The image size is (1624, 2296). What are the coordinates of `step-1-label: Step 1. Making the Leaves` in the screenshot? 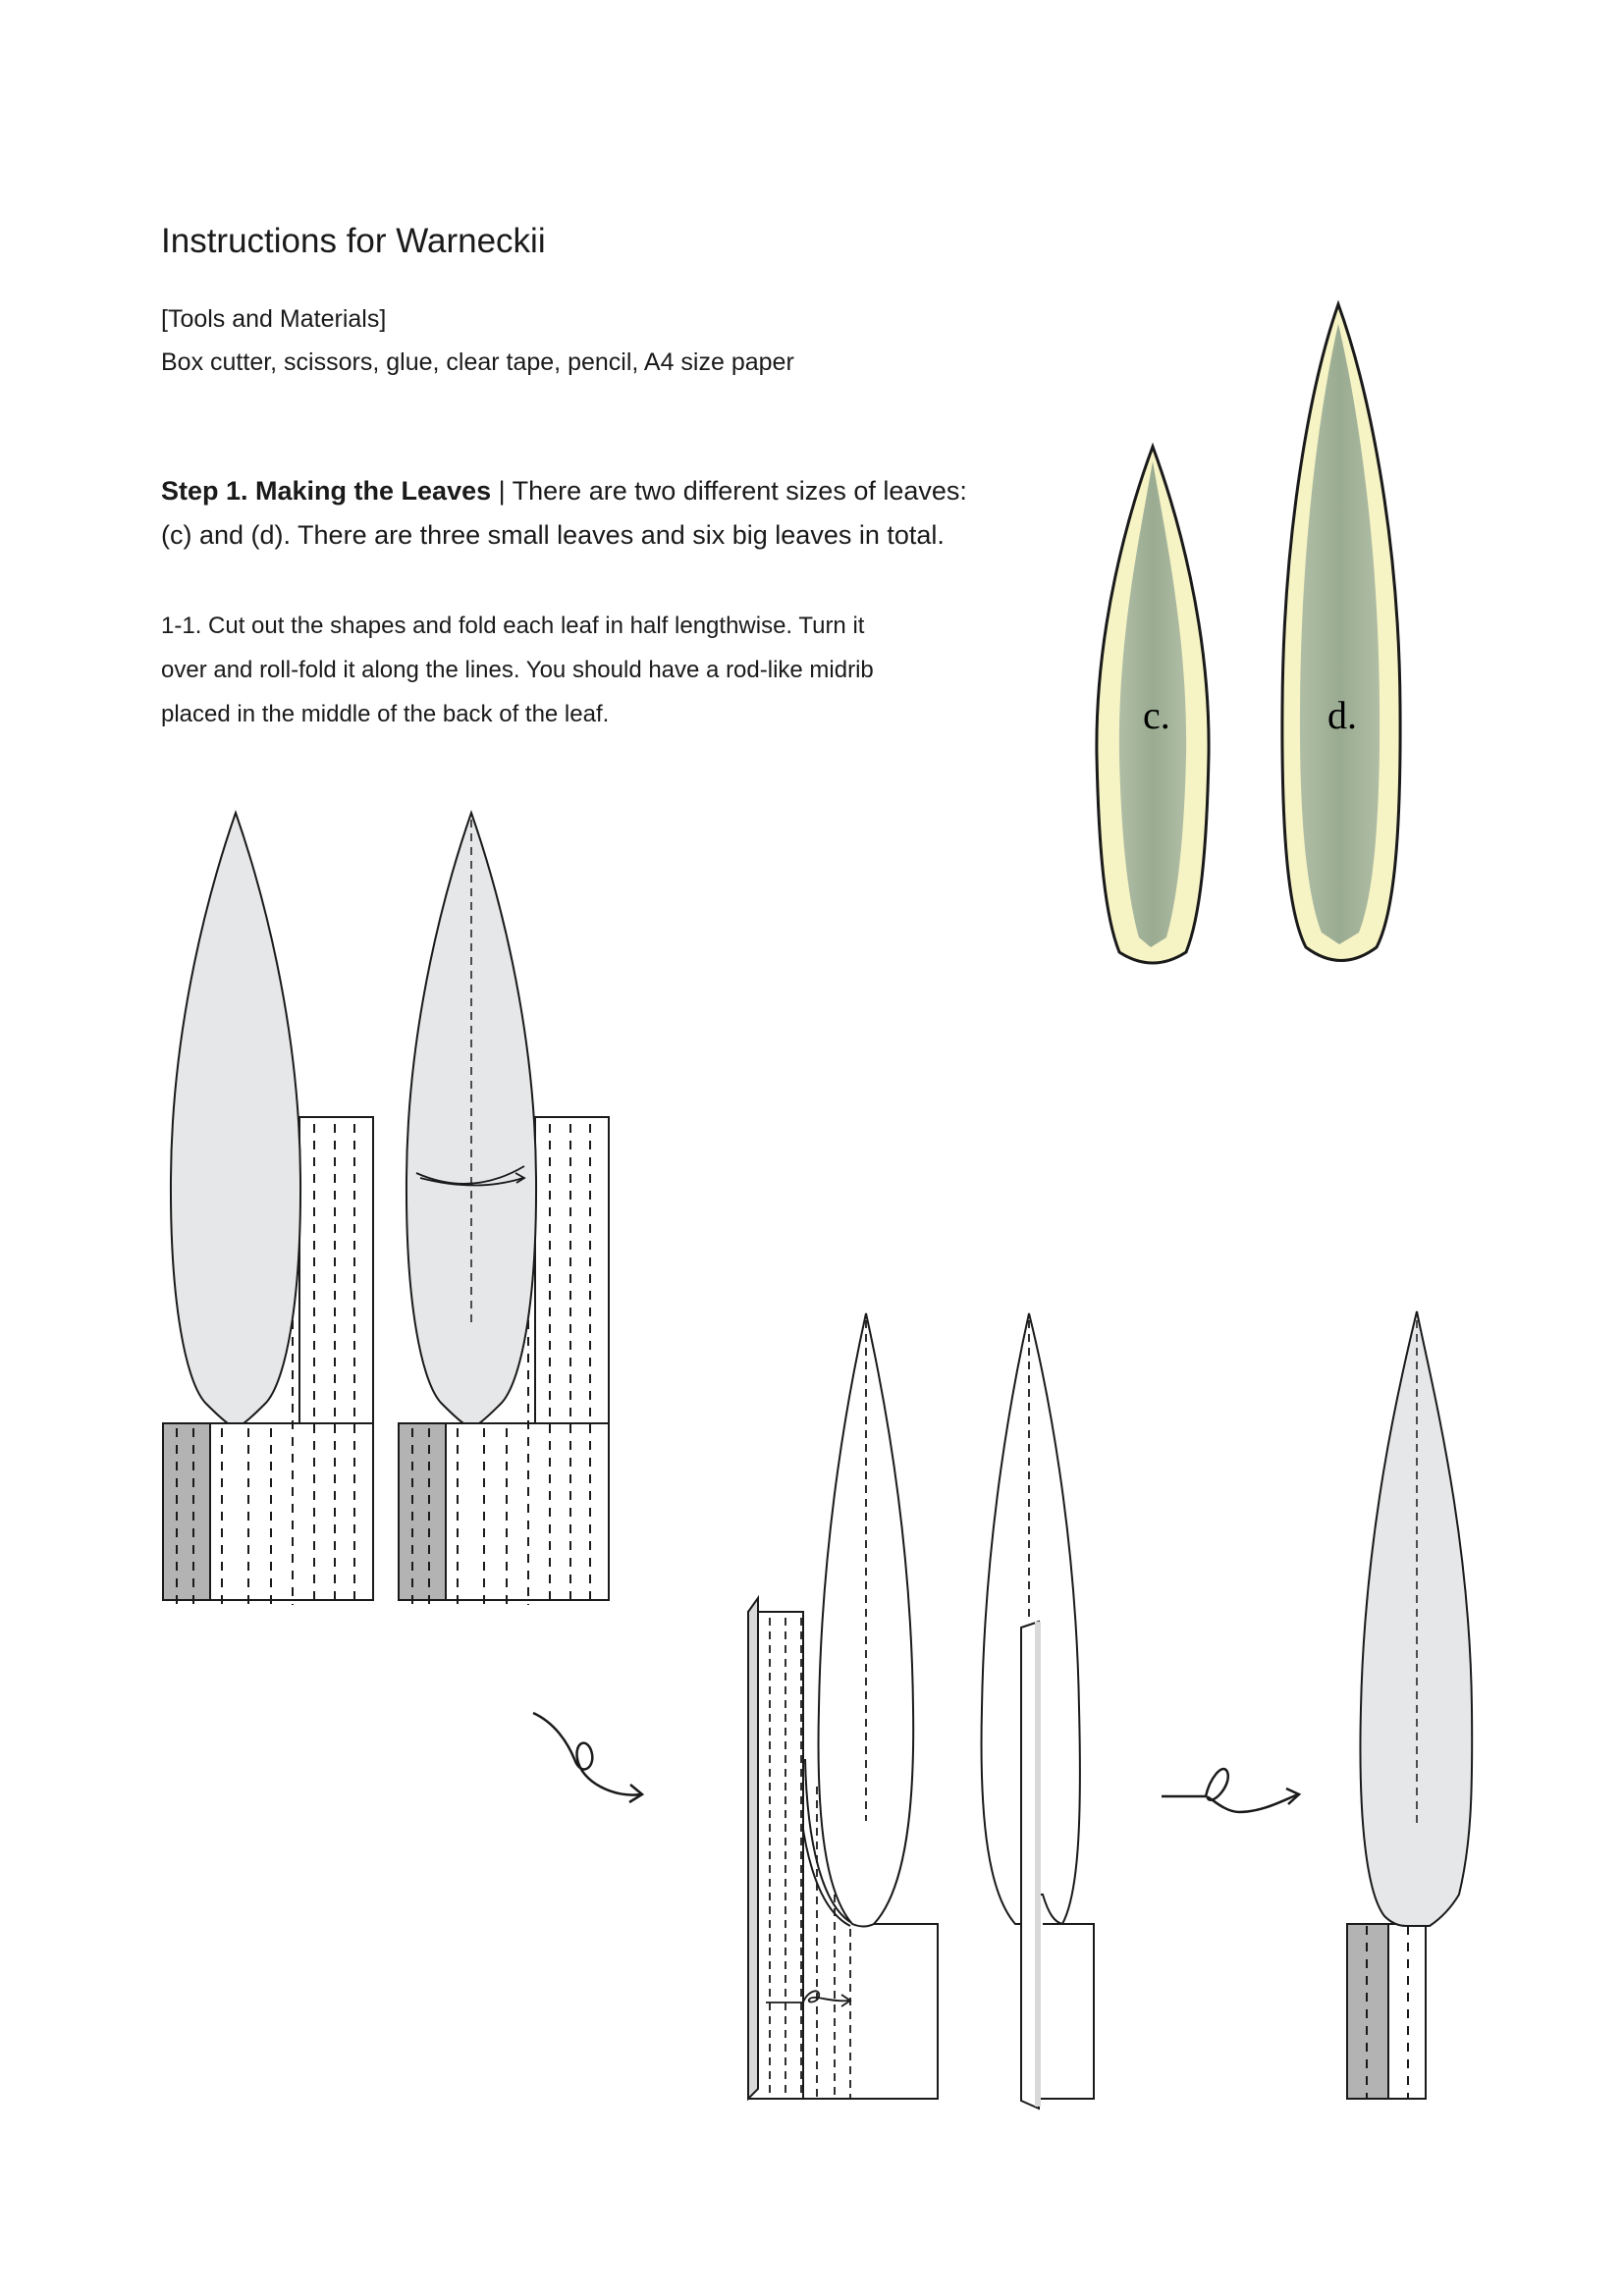 It's located at (326, 491).